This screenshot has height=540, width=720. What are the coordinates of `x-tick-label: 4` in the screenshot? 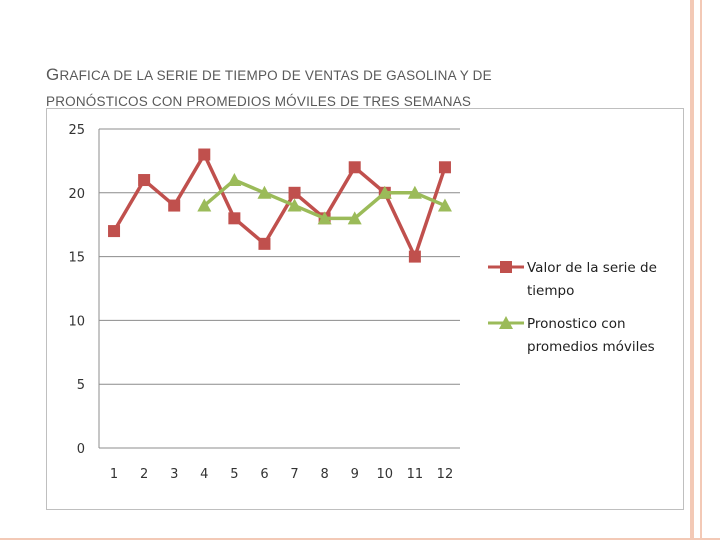 It's located at (204, 474).